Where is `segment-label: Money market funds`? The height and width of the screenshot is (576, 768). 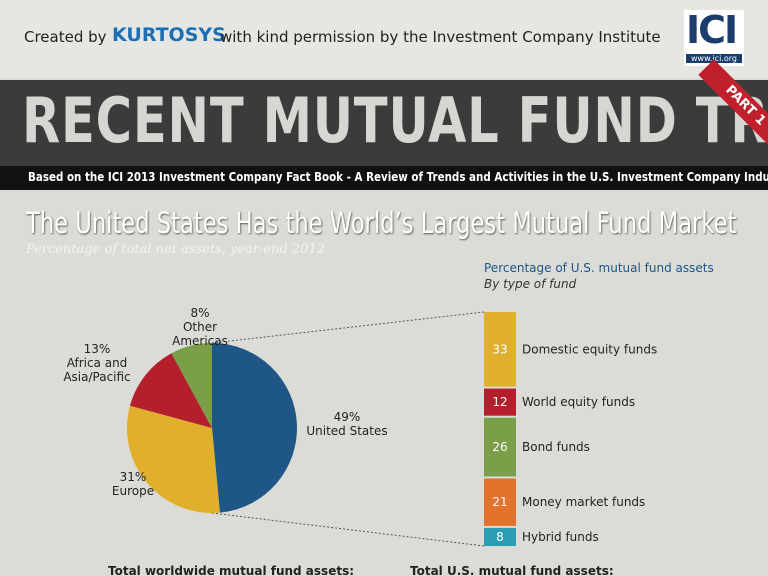 segment-label: Money market funds is located at coordinates (583, 502).